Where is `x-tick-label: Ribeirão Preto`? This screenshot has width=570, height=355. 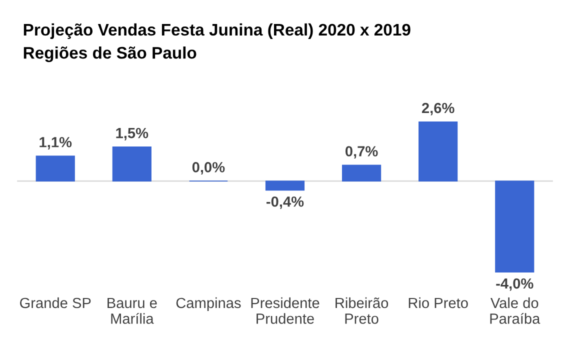
x-tick-label: Ribeirão Preto is located at coordinates (362, 310).